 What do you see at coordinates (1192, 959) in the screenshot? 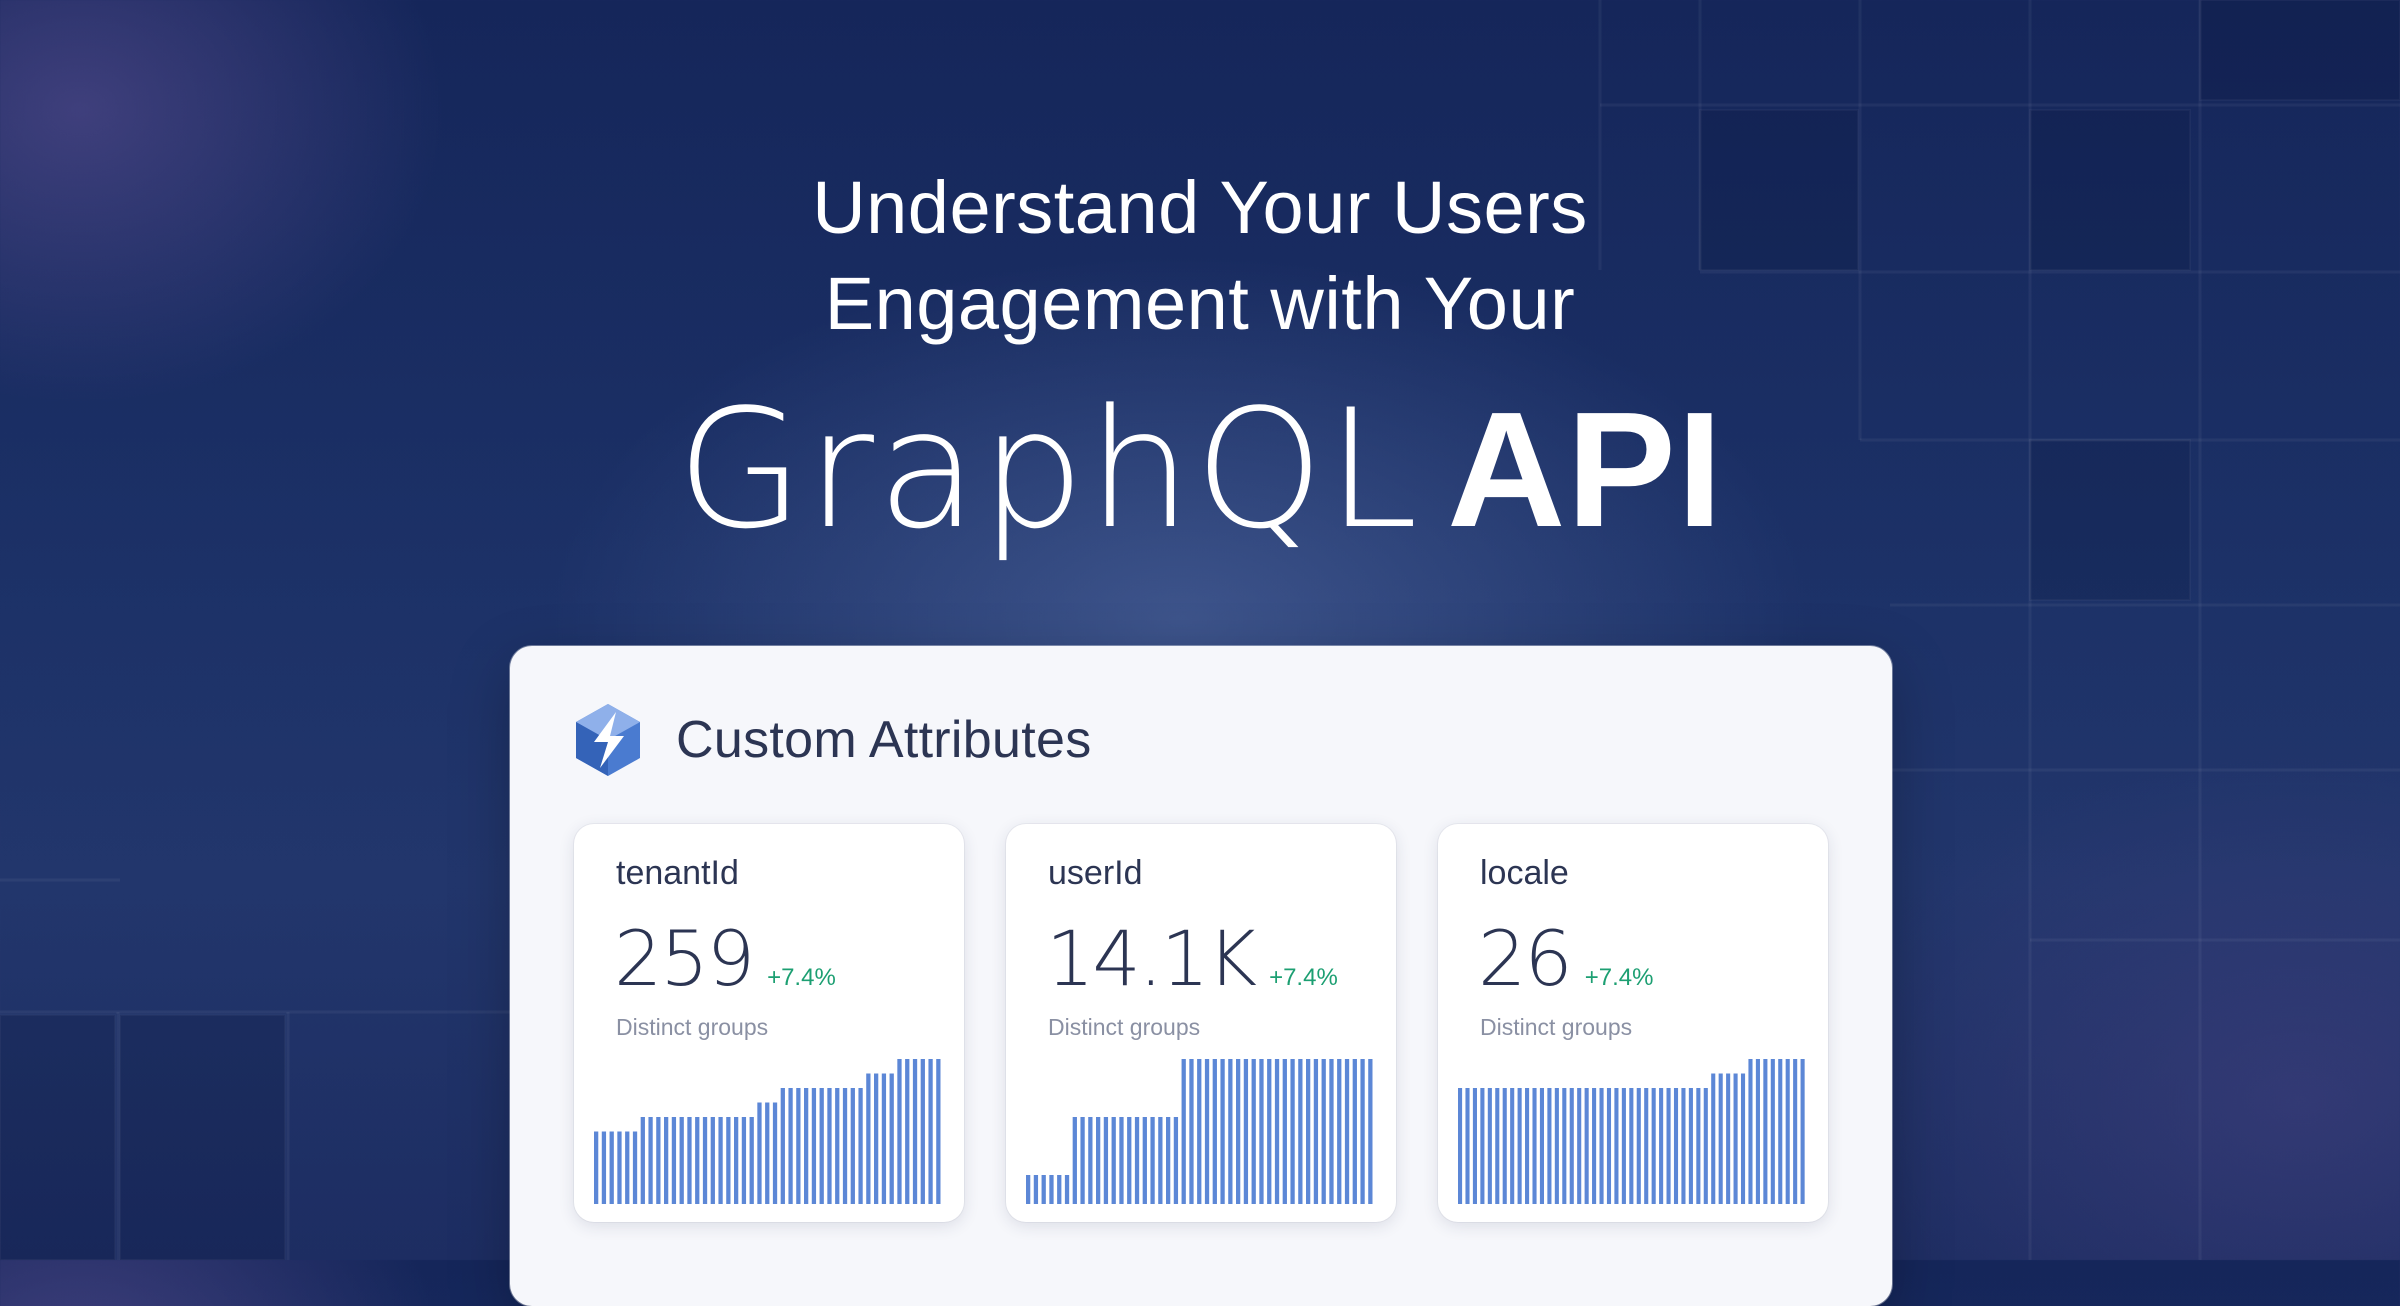
I see `card-value-row: 14.1K +7.4%` at bounding box center [1192, 959].